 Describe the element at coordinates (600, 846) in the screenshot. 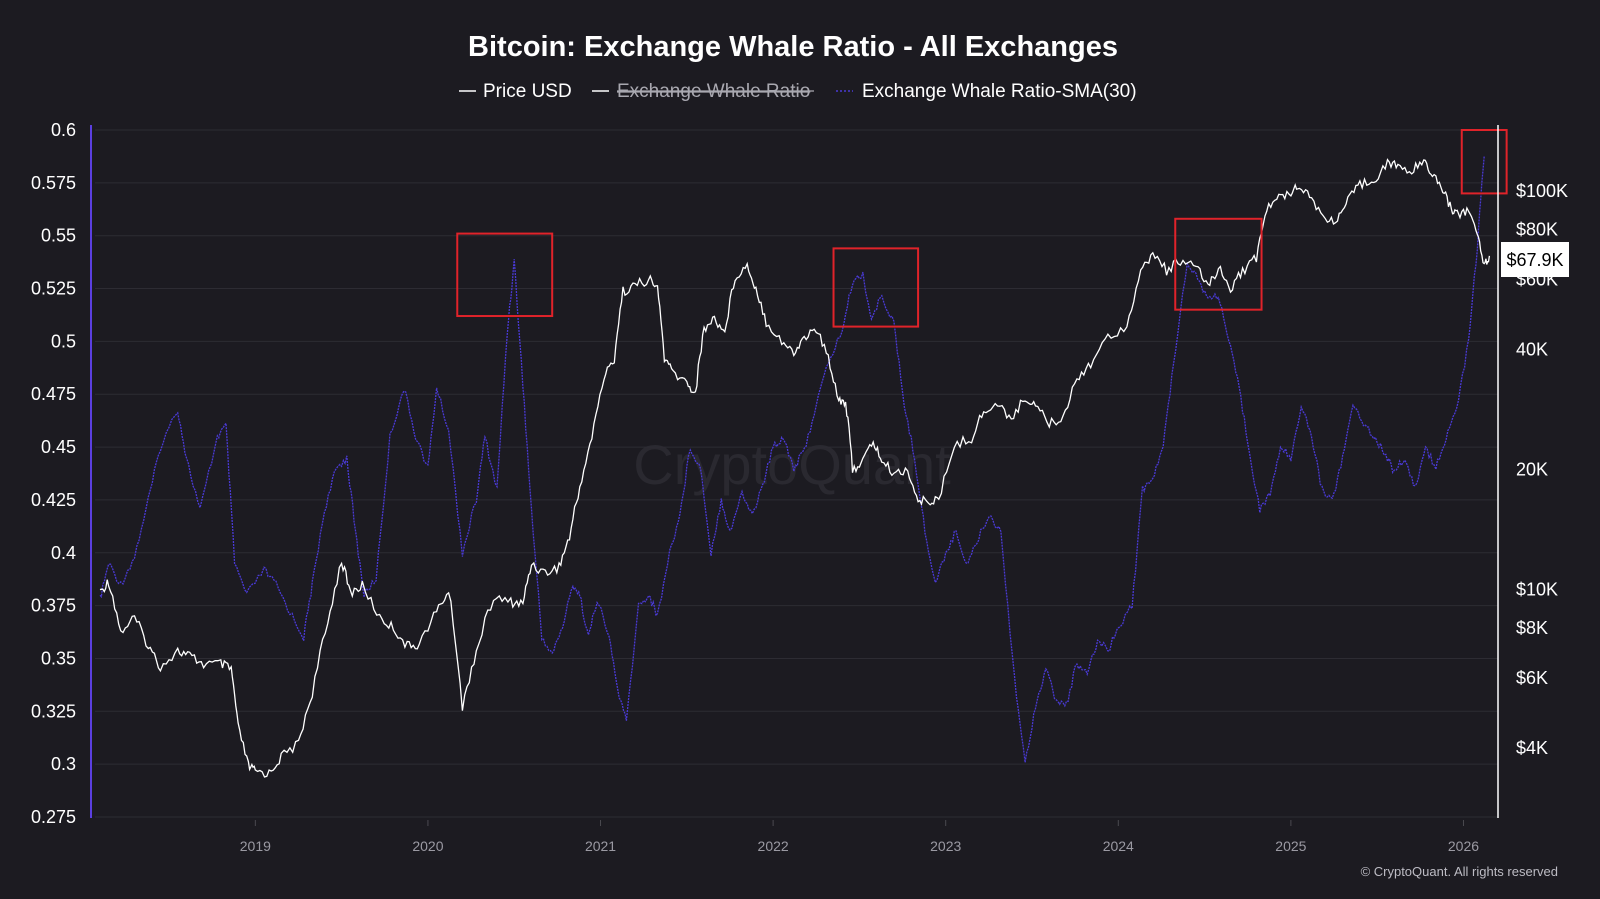

I see `x-tick-label: 2021` at that location.